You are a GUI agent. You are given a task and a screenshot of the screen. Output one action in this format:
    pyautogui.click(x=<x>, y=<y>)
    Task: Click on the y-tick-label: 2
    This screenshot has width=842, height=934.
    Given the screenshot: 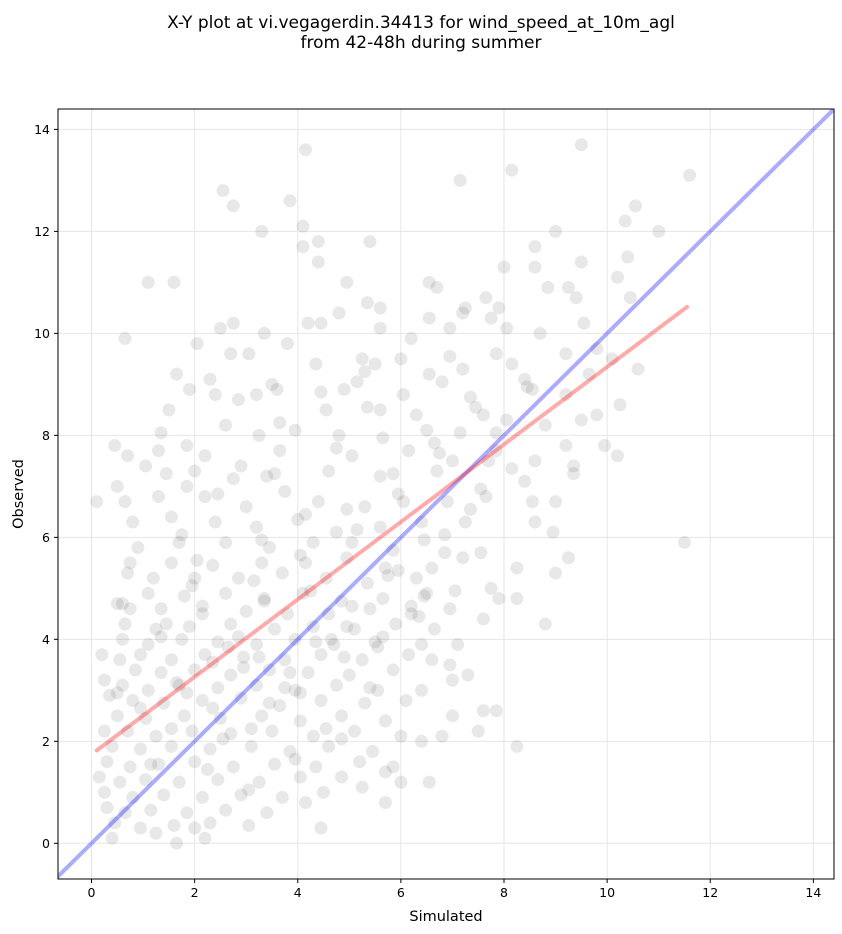 What is the action you would take?
    pyautogui.click(x=46, y=741)
    